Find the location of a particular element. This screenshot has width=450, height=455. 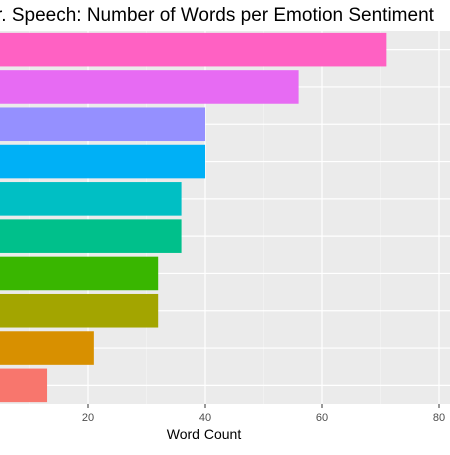

x-tick-label: 20 is located at coordinates (88, 418).